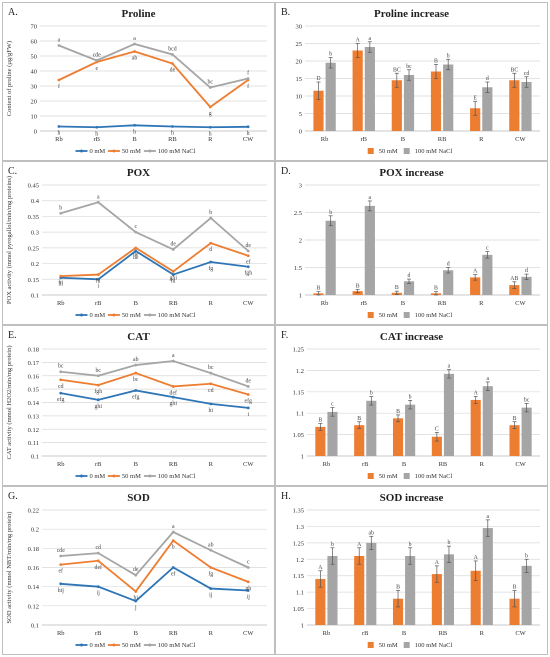 This screenshot has height=657, width=550. What do you see at coordinates (61, 591) in the screenshot?
I see `significance-letter: hij` at bounding box center [61, 591].